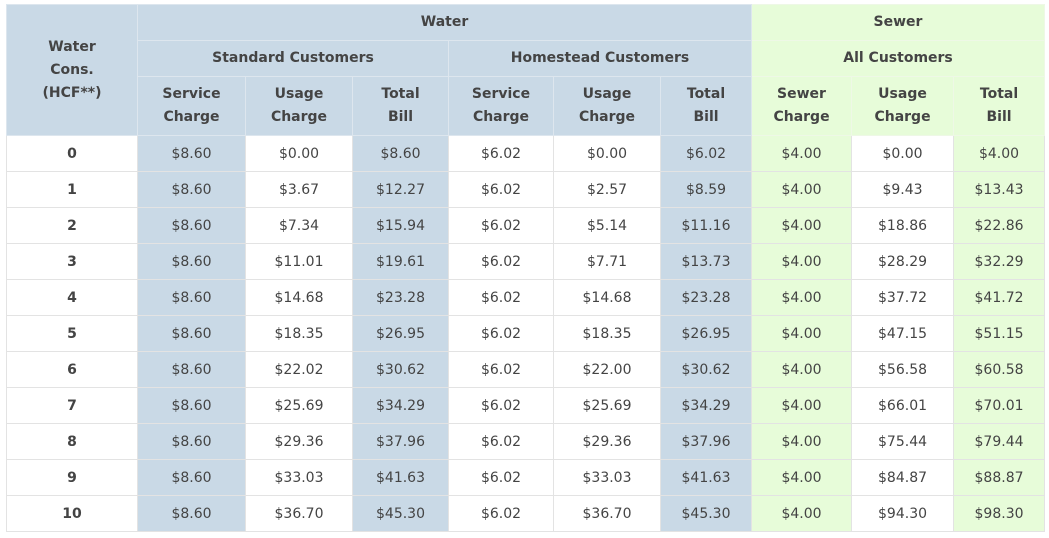 This screenshot has width=1049, height=538. What do you see at coordinates (299, 106) in the screenshot?
I see `standard-usage-charge-header: Usage Charge` at bounding box center [299, 106].